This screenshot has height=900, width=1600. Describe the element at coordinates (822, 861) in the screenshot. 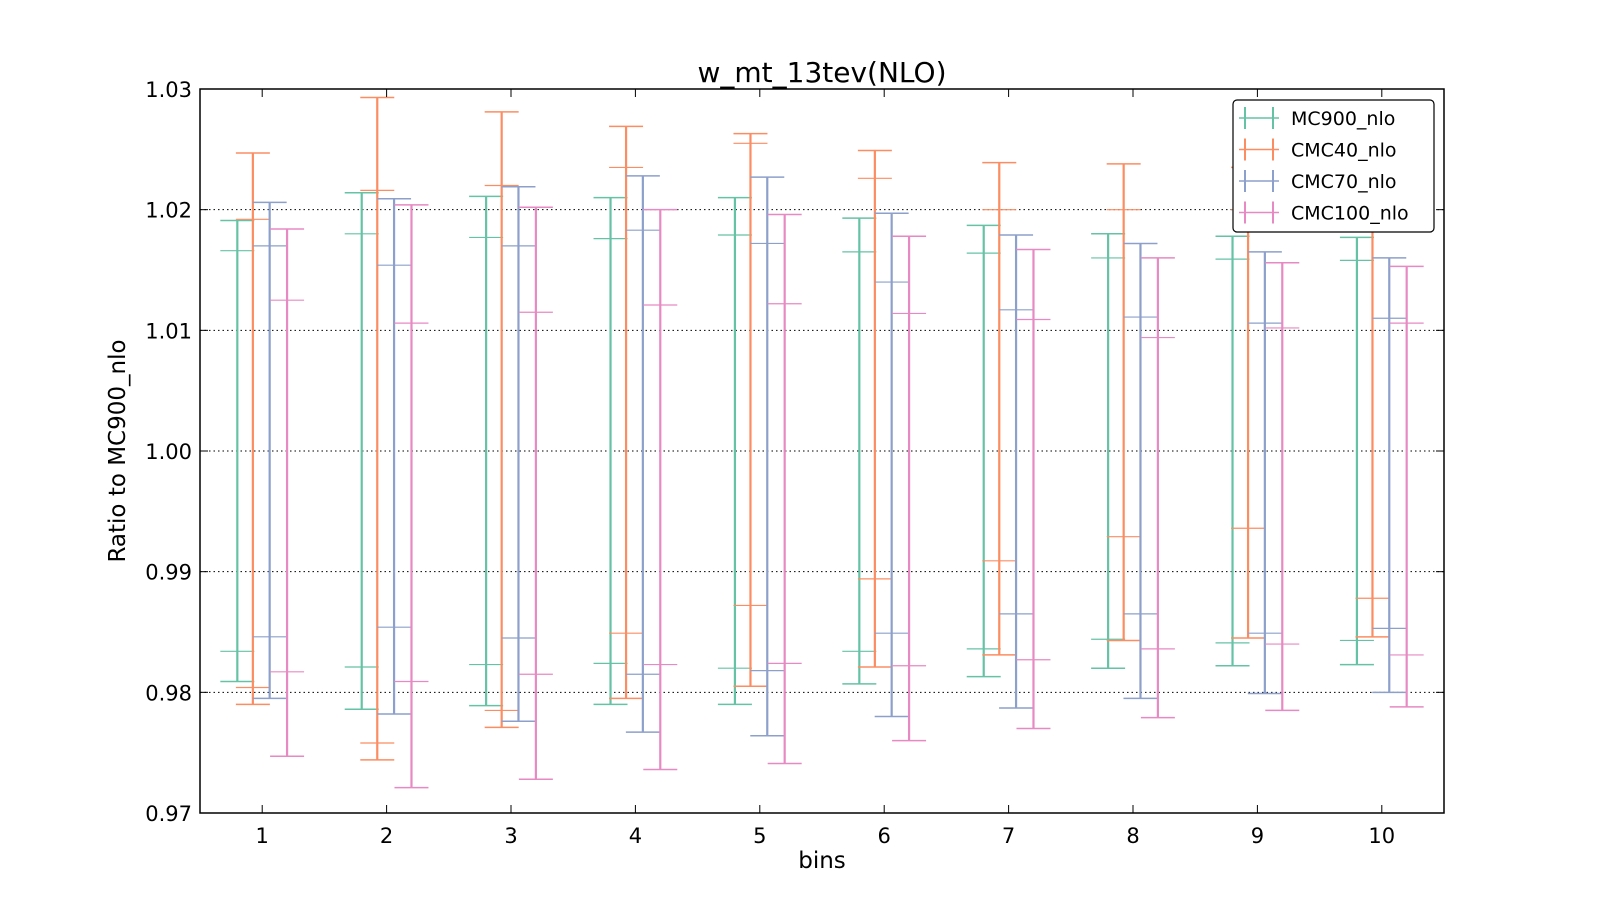

I see `x-axis-title: bins` at that location.